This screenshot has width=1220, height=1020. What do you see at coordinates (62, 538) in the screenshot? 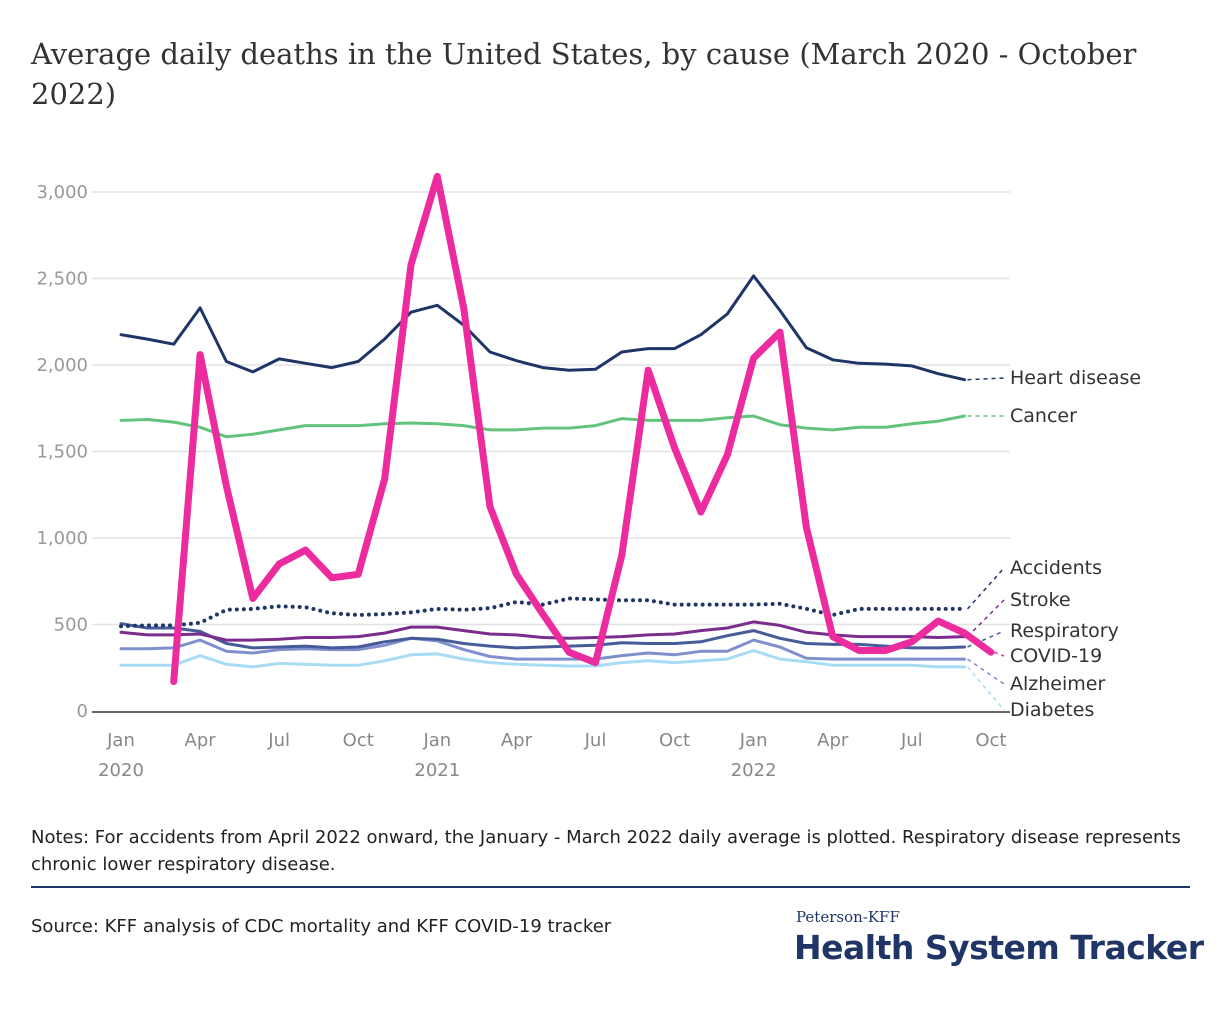
I see `y-tick-label: 1,000` at bounding box center [62, 538].